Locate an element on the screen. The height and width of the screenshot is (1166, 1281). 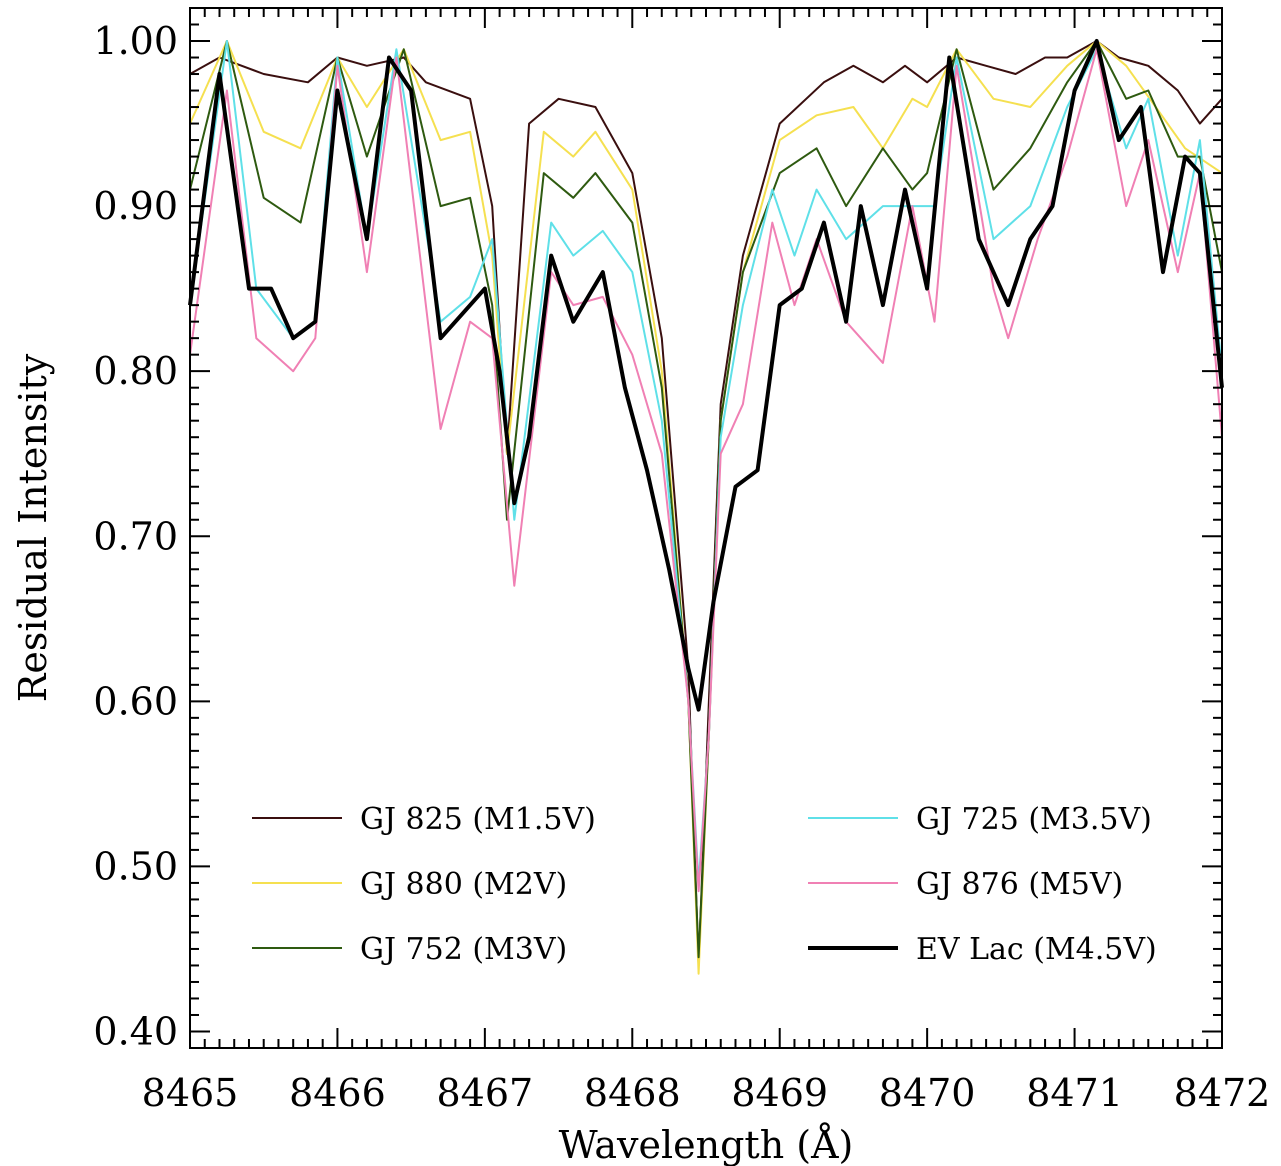
y-tick-label: 0.90 is located at coordinates (135, 206).